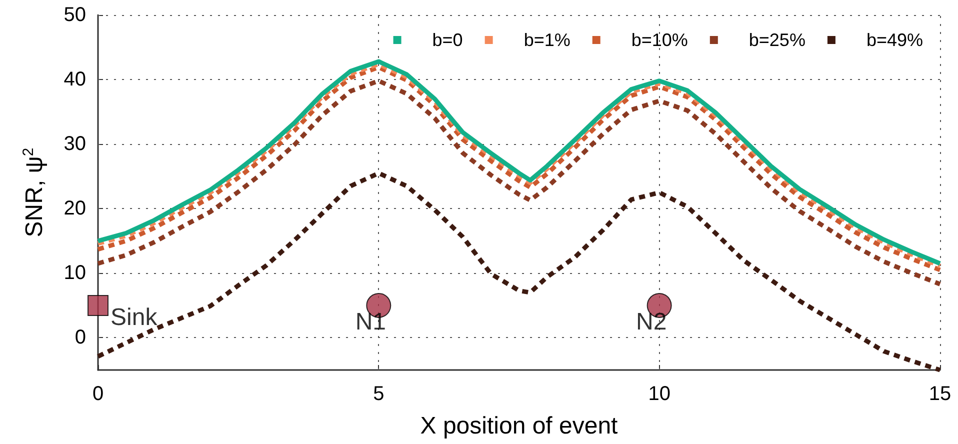  Describe the element at coordinates (75, 209) in the screenshot. I see `y-tick-label: 20` at that location.